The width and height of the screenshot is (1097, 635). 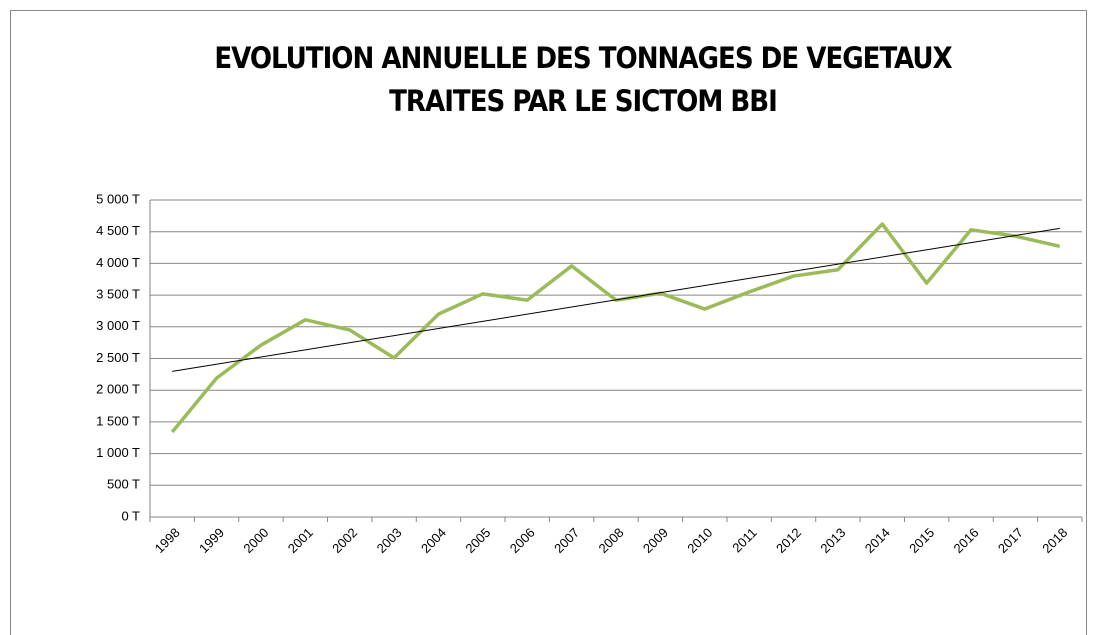 What do you see at coordinates (118, 230) in the screenshot?
I see `y-tick-label: 4 500 T` at bounding box center [118, 230].